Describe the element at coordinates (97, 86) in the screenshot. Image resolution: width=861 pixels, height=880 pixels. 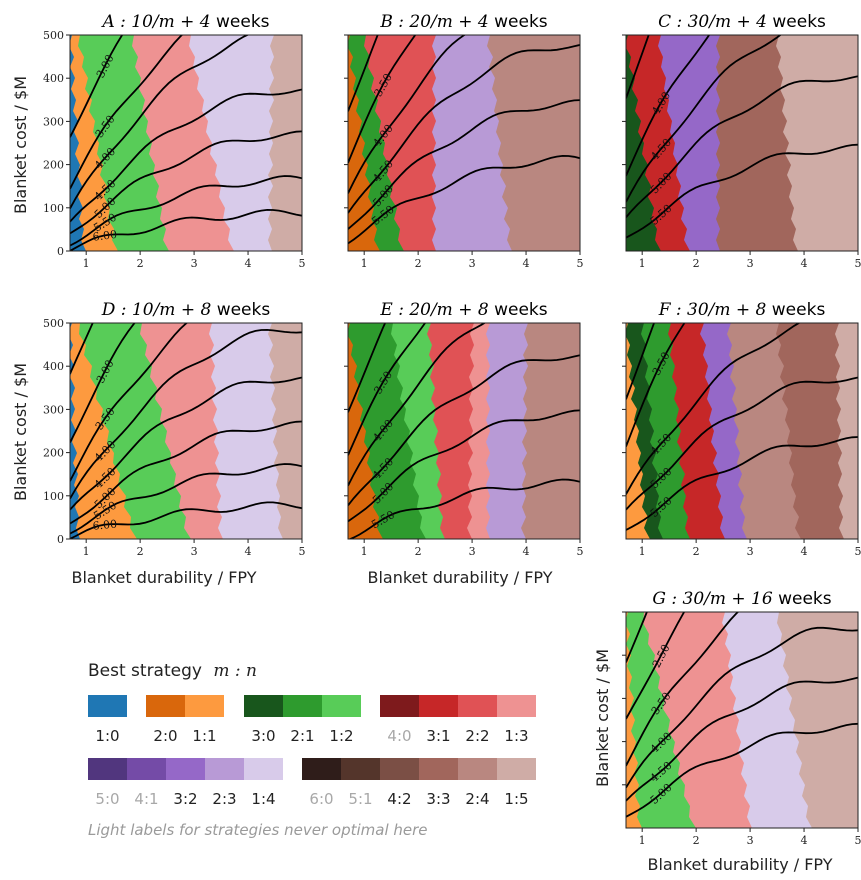
I see `contour-3.00` at that location.